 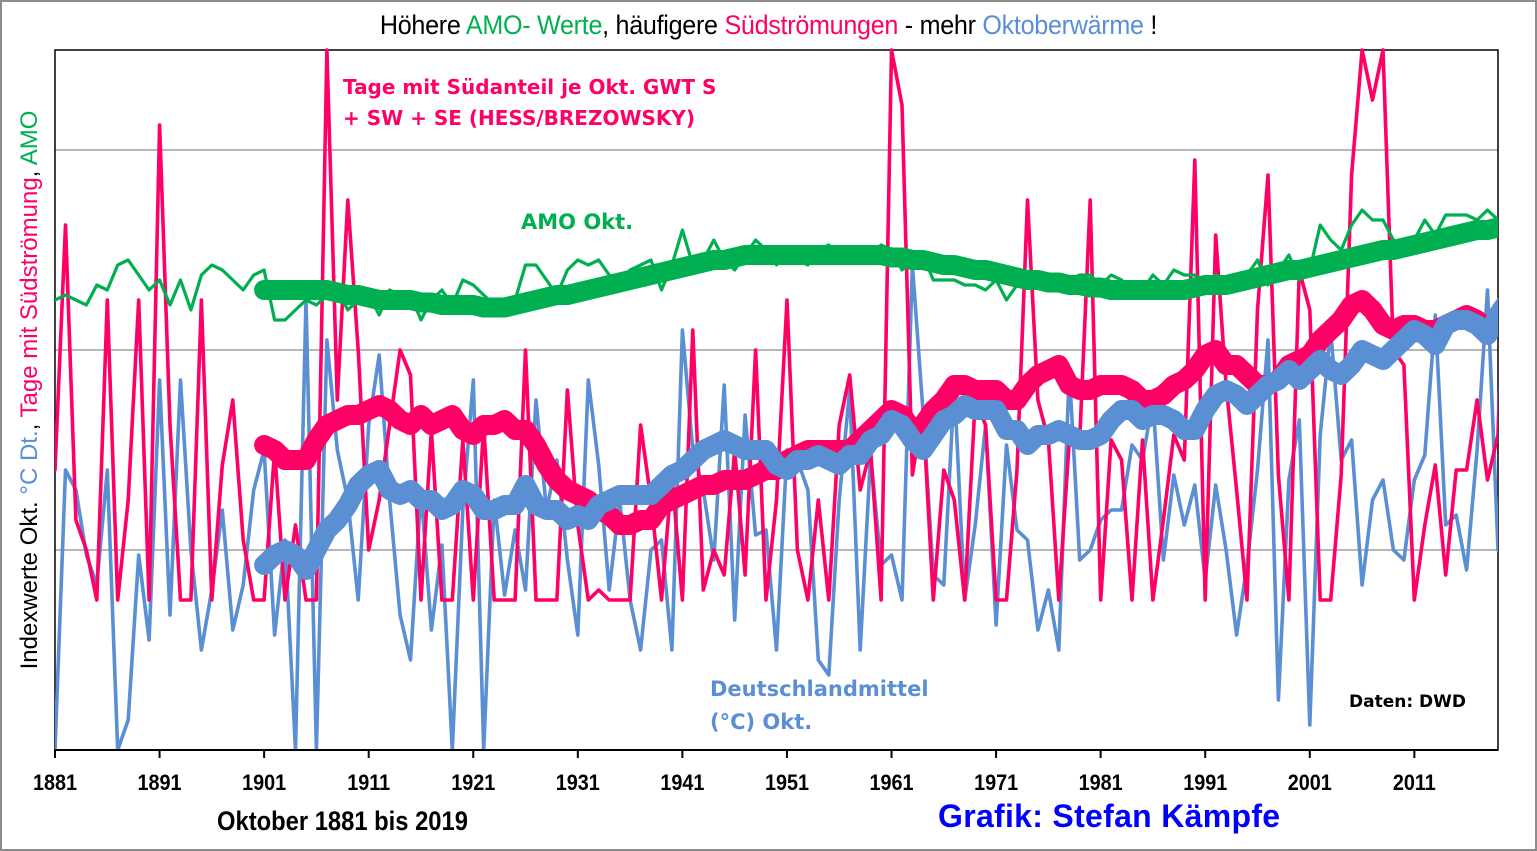 I want to click on title-part: - mehr, so click(x=940, y=25).